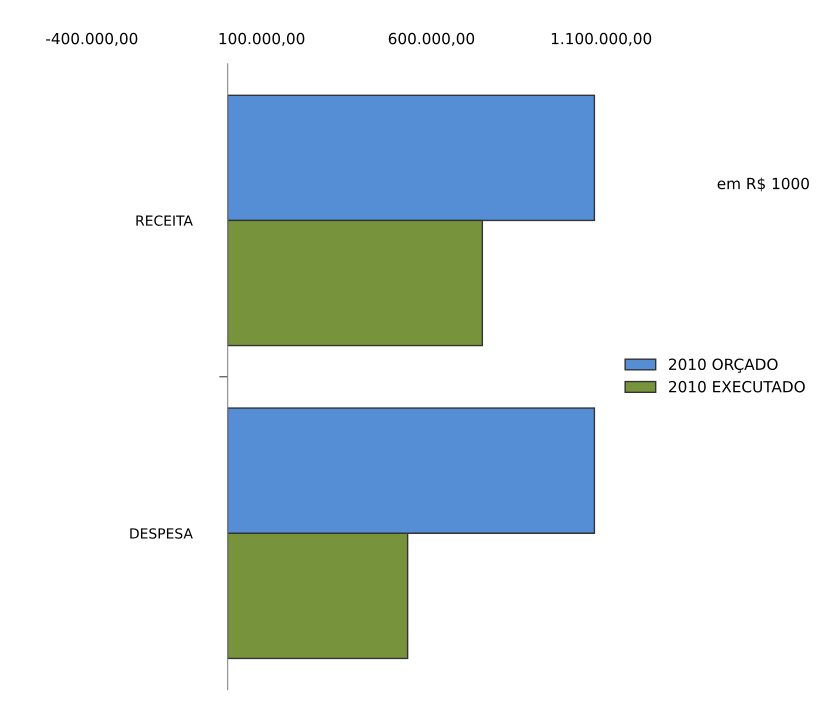 The height and width of the screenshot is (711, 835). Describe the element at coordinates (262, 39) in the screenshot. I see `x-tick-label: 100.000,00` at that location.